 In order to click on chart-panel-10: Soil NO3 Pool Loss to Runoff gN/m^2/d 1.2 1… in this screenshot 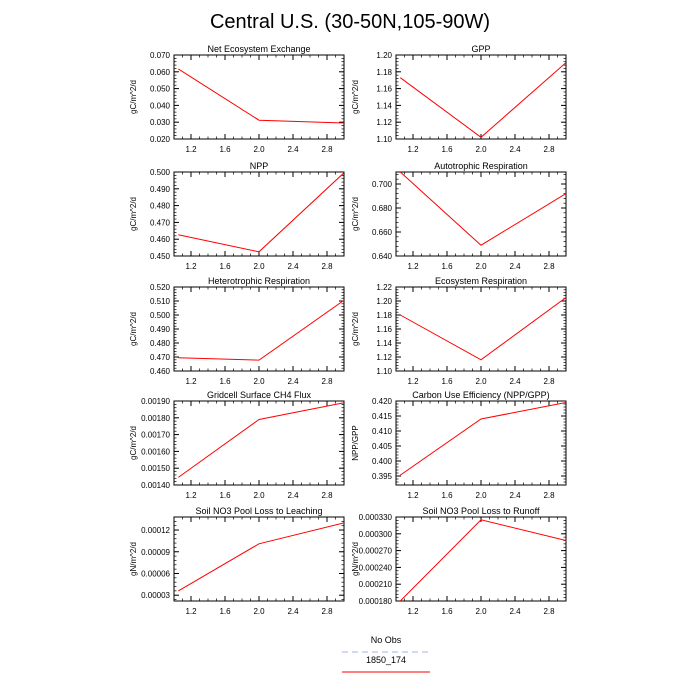, I will do `click(459, 561)`.